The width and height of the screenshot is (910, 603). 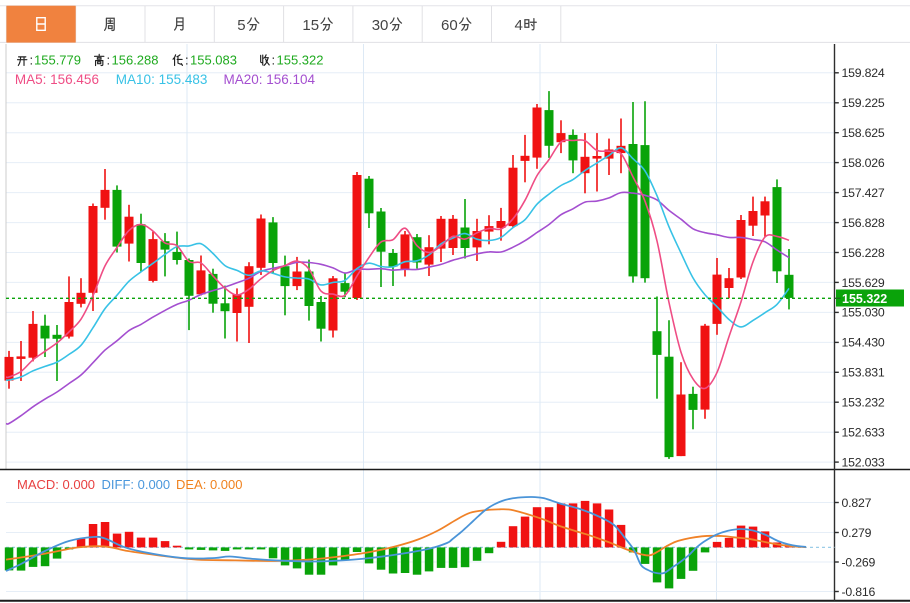 I want to click on svg-text: MACD: 0.000, so click(x=56, y=484).